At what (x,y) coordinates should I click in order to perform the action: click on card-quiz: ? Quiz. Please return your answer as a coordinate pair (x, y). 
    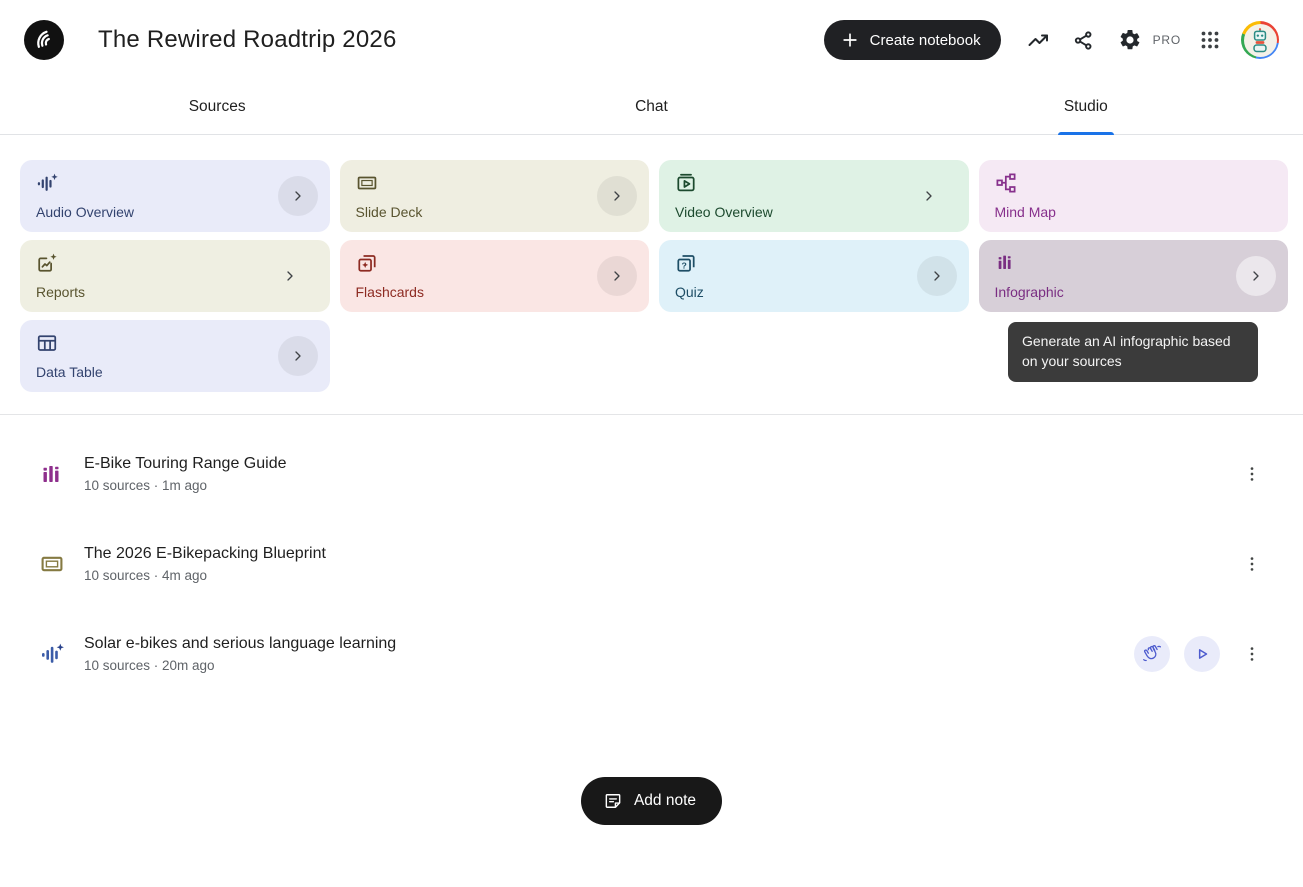
    Looking at the image, I should click on (814, 276).